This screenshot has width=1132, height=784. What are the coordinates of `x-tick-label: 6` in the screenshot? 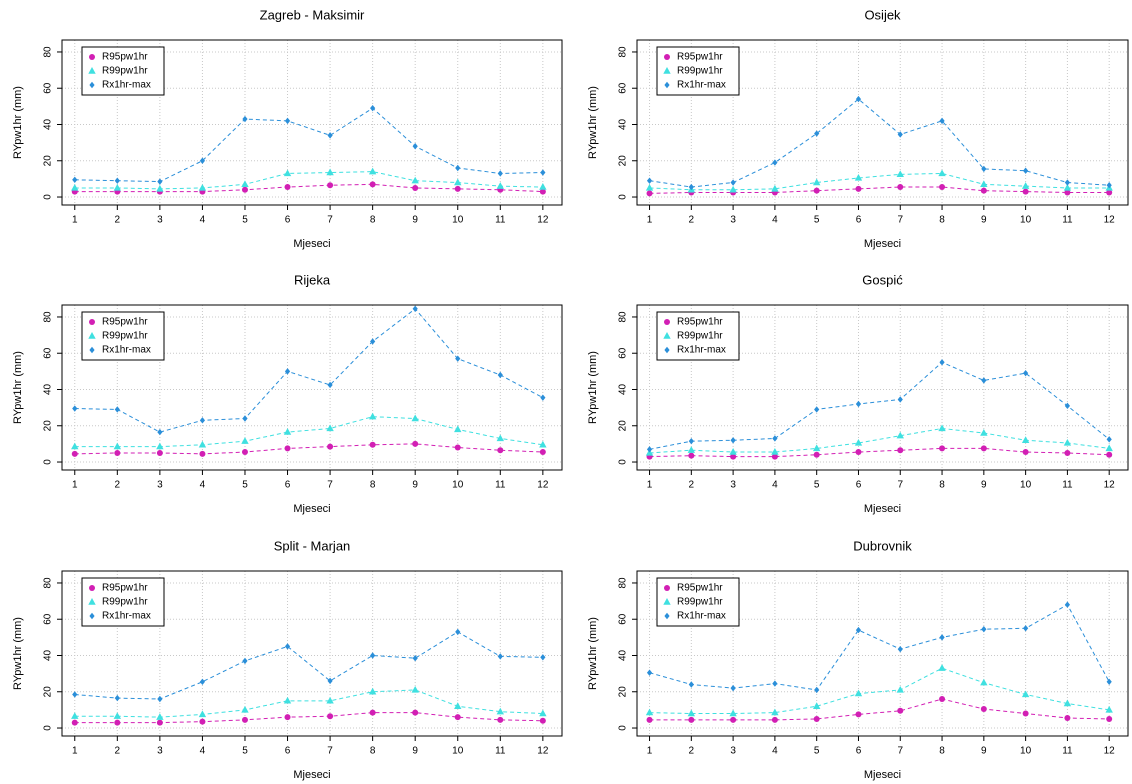 It's located at (288, 220).